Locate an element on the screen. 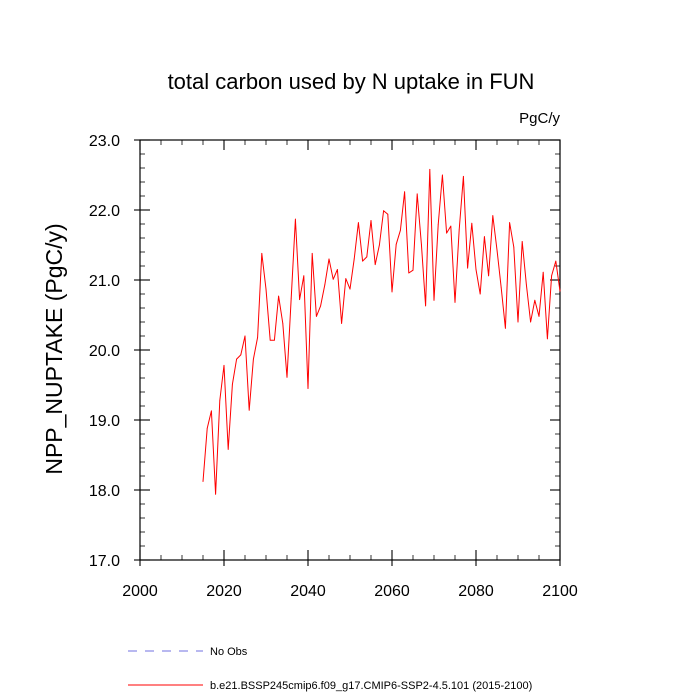 The image size is (700, 700). x-tick-label: 2080 is located at coordinates (476, 591).